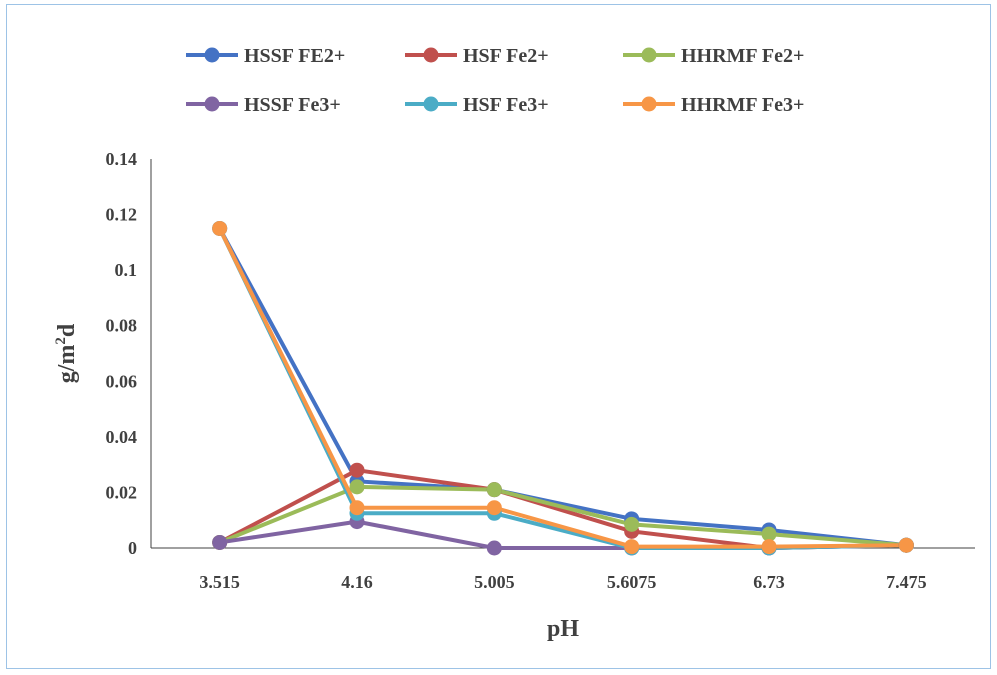  I want to click on y-tick-labels: 0 0.02 0.04 0.06 0.08 0.1 0.12 0.14, so click(122, 353).